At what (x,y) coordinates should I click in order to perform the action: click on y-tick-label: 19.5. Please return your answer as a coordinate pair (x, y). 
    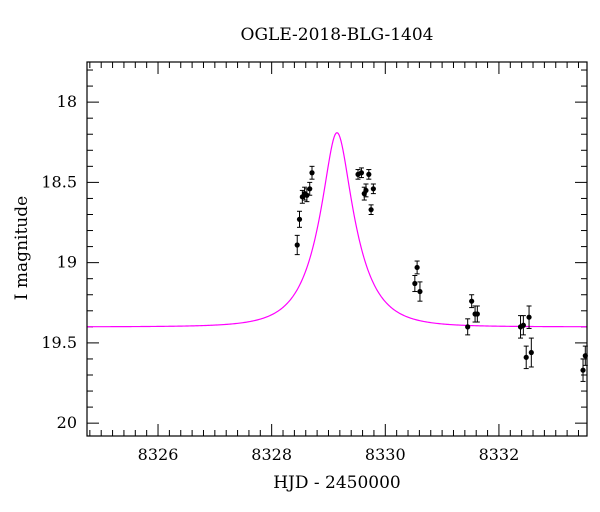
    Looking at the image, I should click on (59, 342).